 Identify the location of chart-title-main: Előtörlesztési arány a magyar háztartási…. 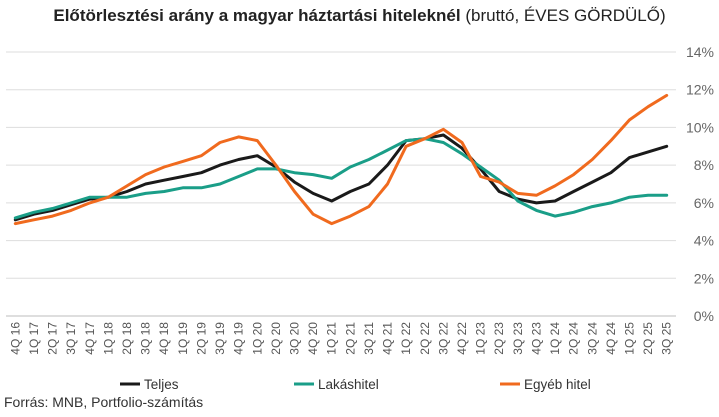
(257, 15).